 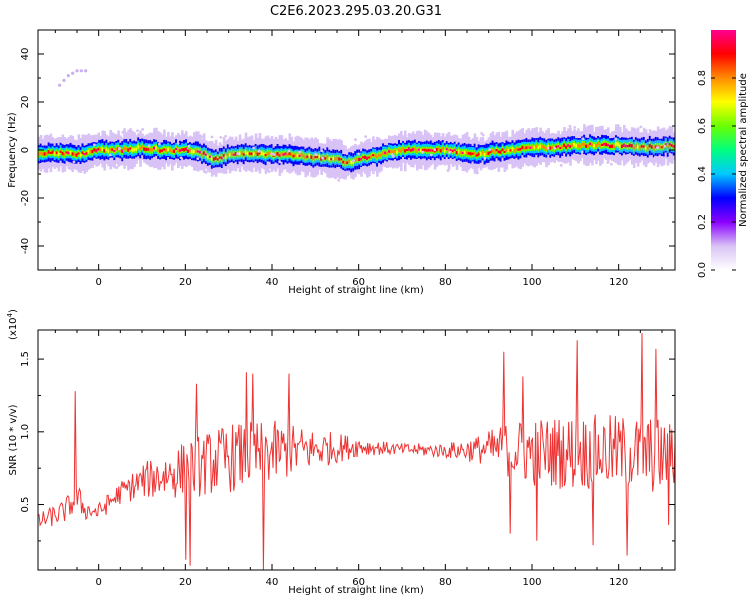 What do you see at coordinates (25, 359) in the screenshot?
I see `snr-y-tick-label: 1.5` at bounding box center [25, 359].